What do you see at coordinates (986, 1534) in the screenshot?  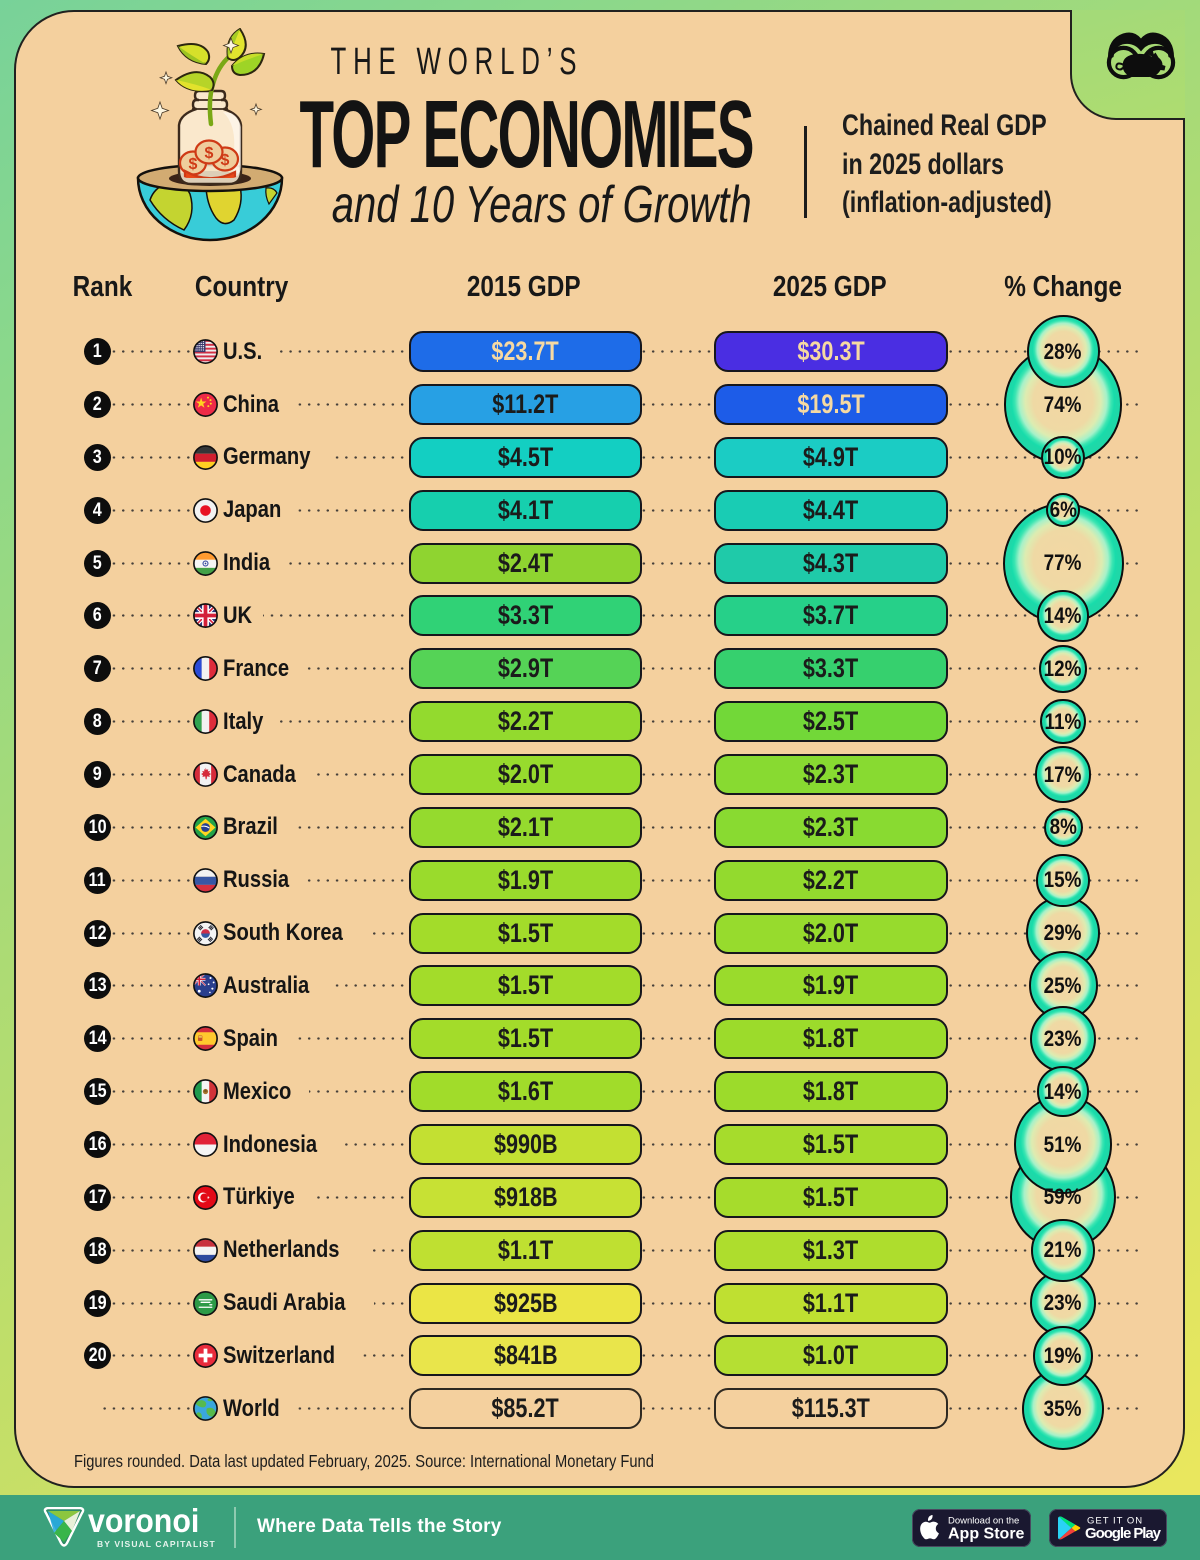 I see `svg-text: App Store` at bounding box center [986, 1534].